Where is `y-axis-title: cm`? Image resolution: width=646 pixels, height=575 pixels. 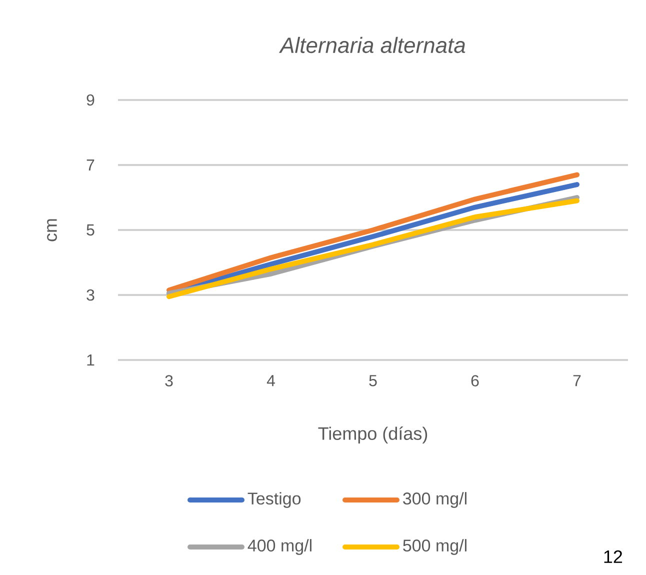
y-axis-title: cm is located at coordinates (52, 230).